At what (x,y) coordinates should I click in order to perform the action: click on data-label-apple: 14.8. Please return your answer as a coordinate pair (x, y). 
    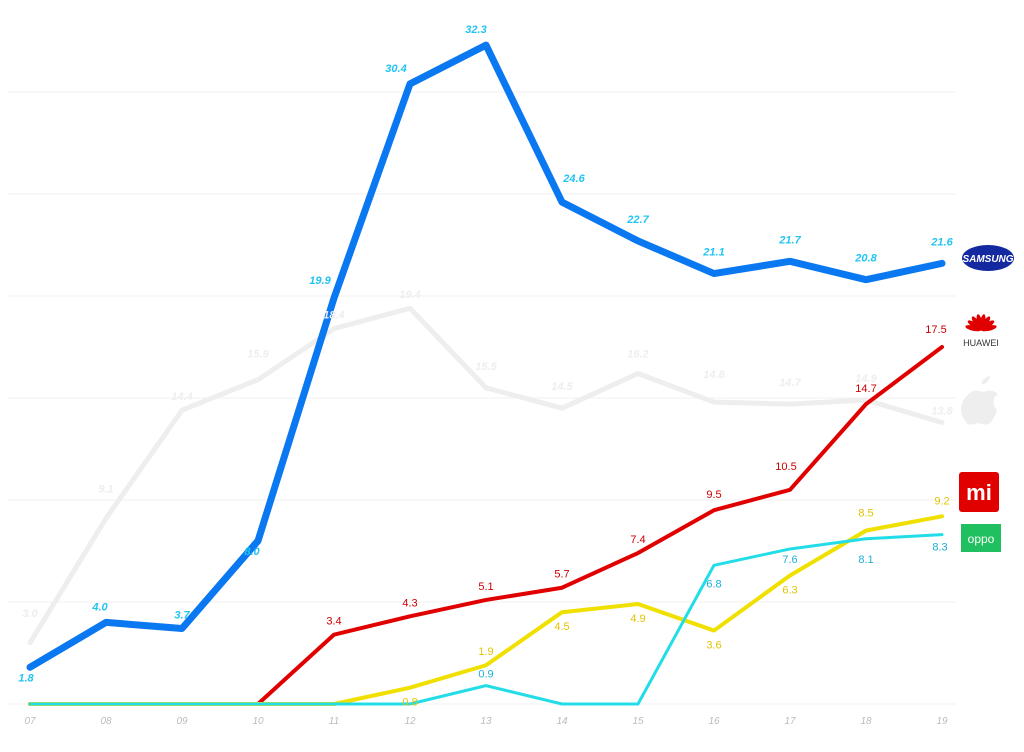
    Looking at the image, I should click on (714, 375).